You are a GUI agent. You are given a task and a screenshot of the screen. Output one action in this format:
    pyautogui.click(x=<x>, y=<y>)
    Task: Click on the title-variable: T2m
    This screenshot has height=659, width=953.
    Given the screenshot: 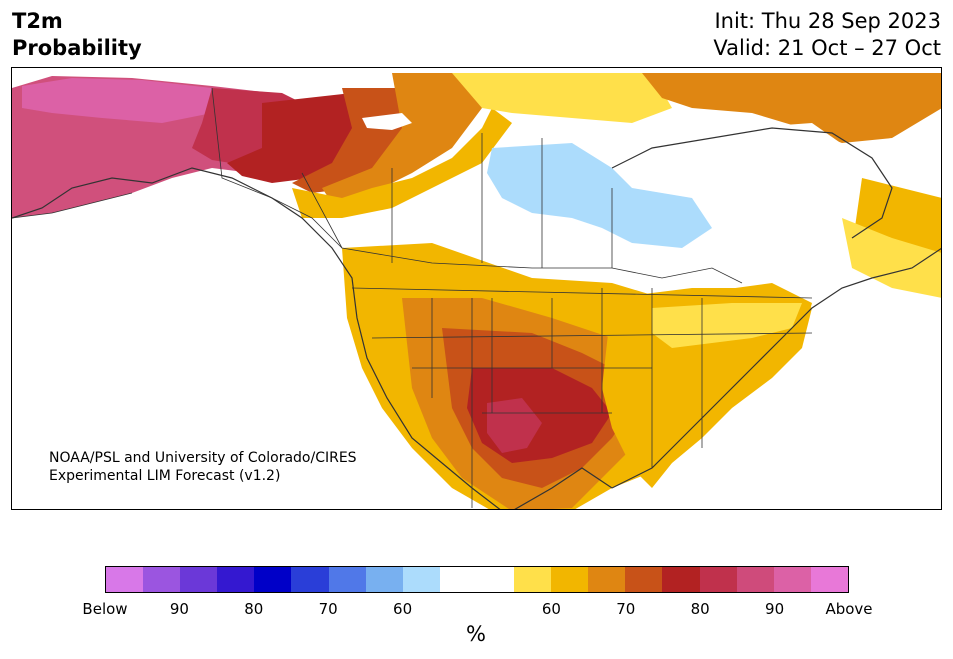 What is the action you would take?
    pyautogui.click(x=37, y=21)
    